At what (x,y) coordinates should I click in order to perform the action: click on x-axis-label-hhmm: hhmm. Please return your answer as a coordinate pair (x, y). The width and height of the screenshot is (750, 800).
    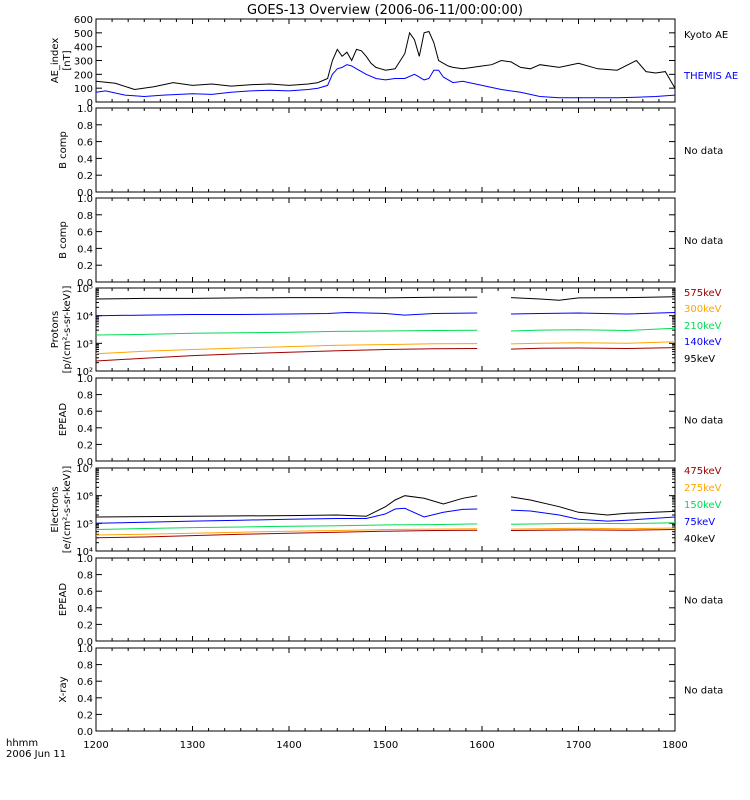
    Looking at the image, I should click on (22, 743).